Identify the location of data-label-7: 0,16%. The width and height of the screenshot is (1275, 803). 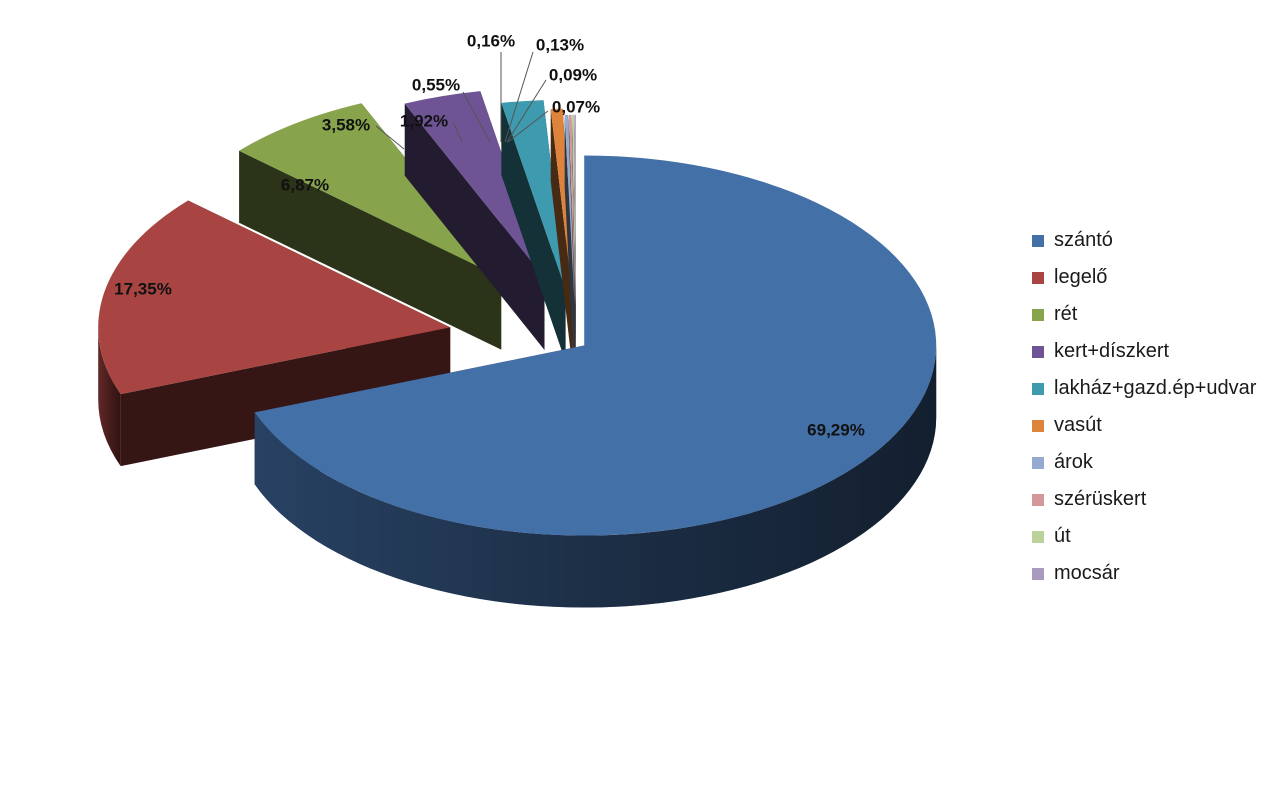
(491, 40).